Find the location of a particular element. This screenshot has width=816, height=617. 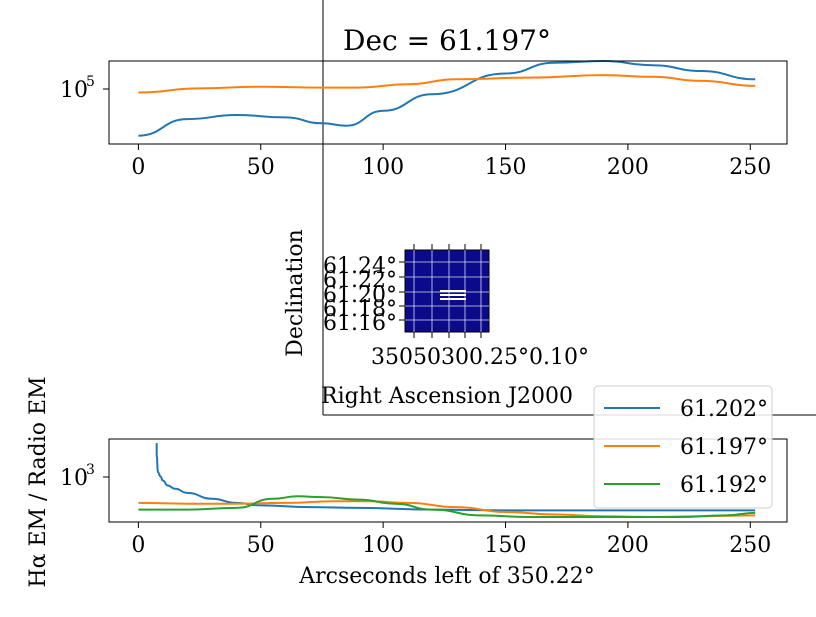

svg-text: 3 is located at coordinates (90, 470).